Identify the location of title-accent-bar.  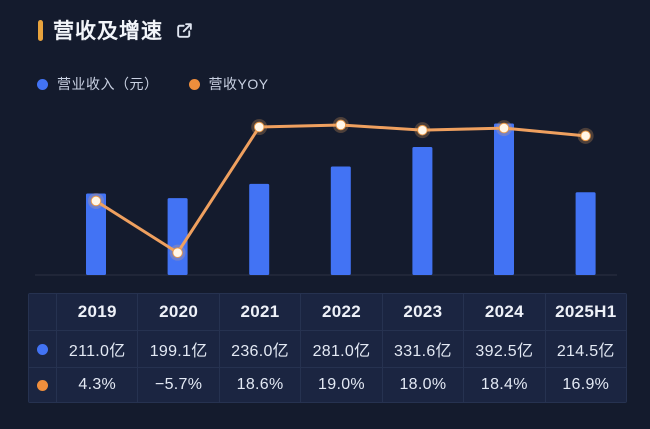
(40, 30).